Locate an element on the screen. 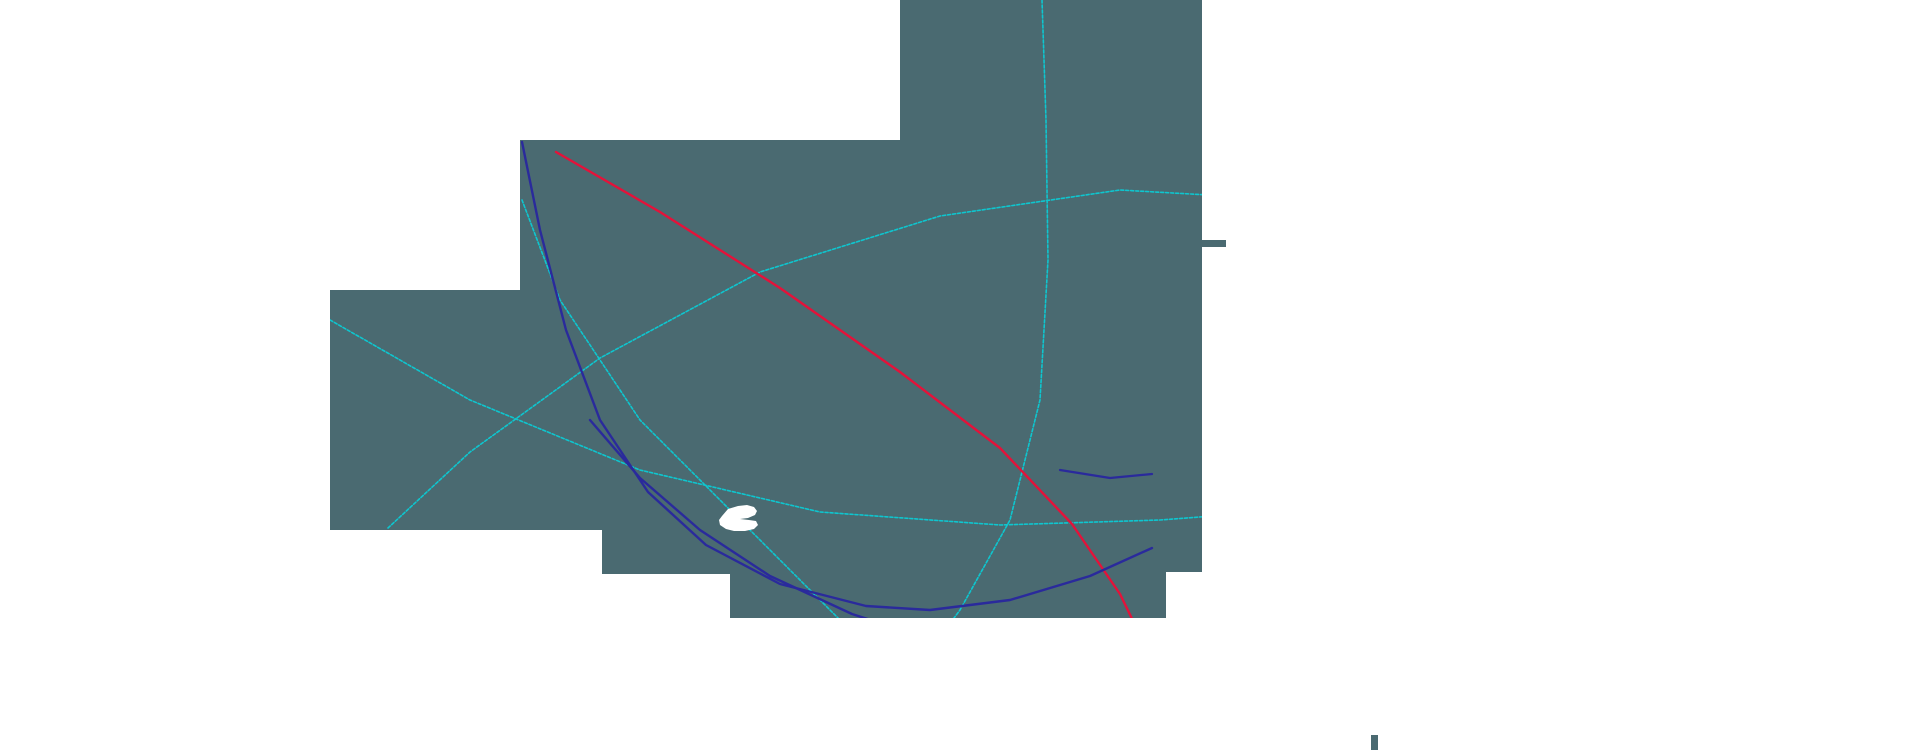 The height and width of the screenshot is (750, 1920). tile-r3-c2 is located at coordinates (751, 552).